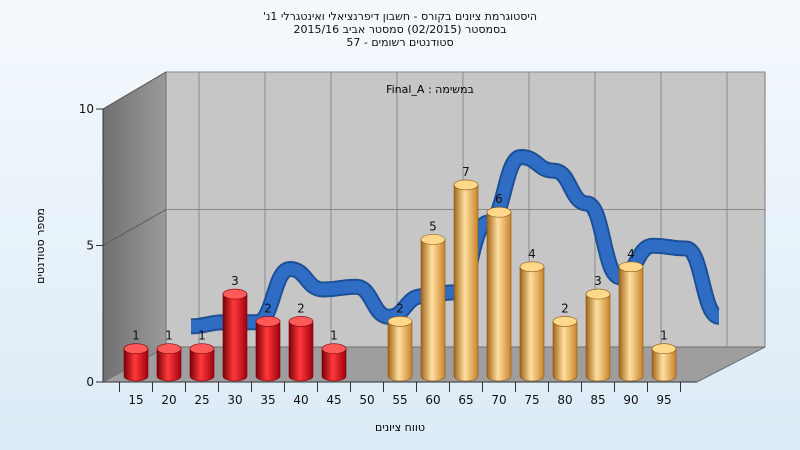  What do you see at coordinates (169, 336) in the screenshot?
I see `bar-label-20: 1` at bounding box center [169, 336].